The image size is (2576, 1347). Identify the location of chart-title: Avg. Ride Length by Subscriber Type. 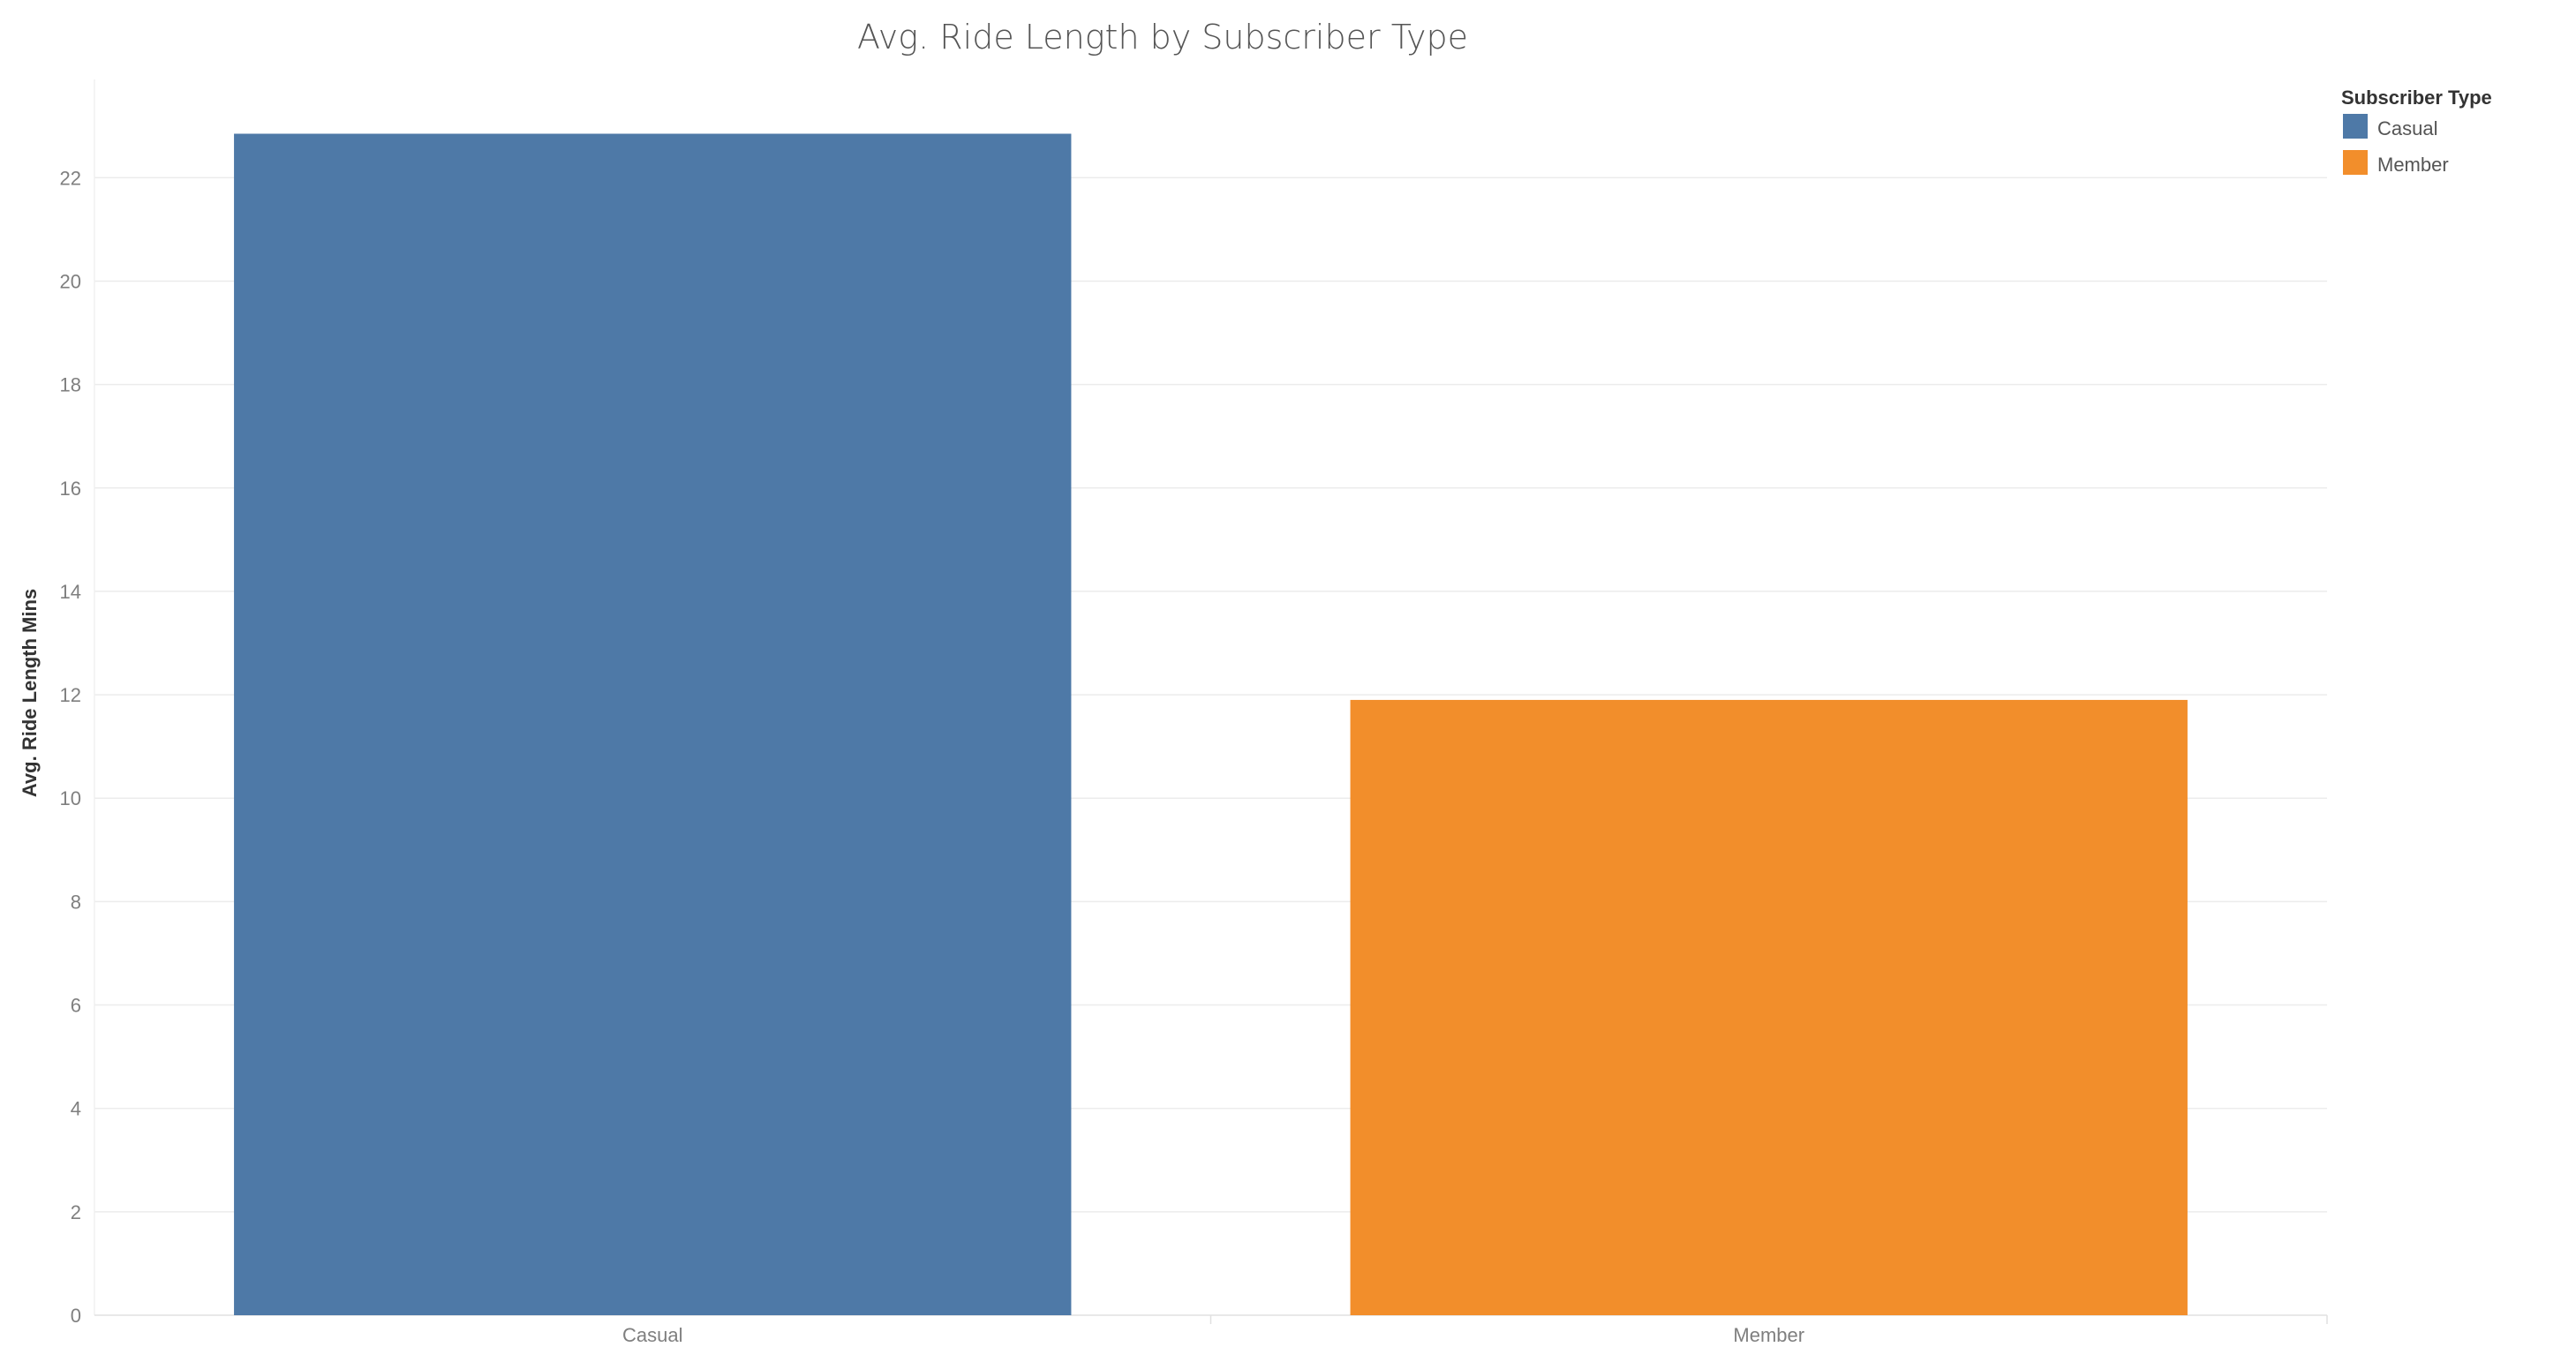
(1163, 37).